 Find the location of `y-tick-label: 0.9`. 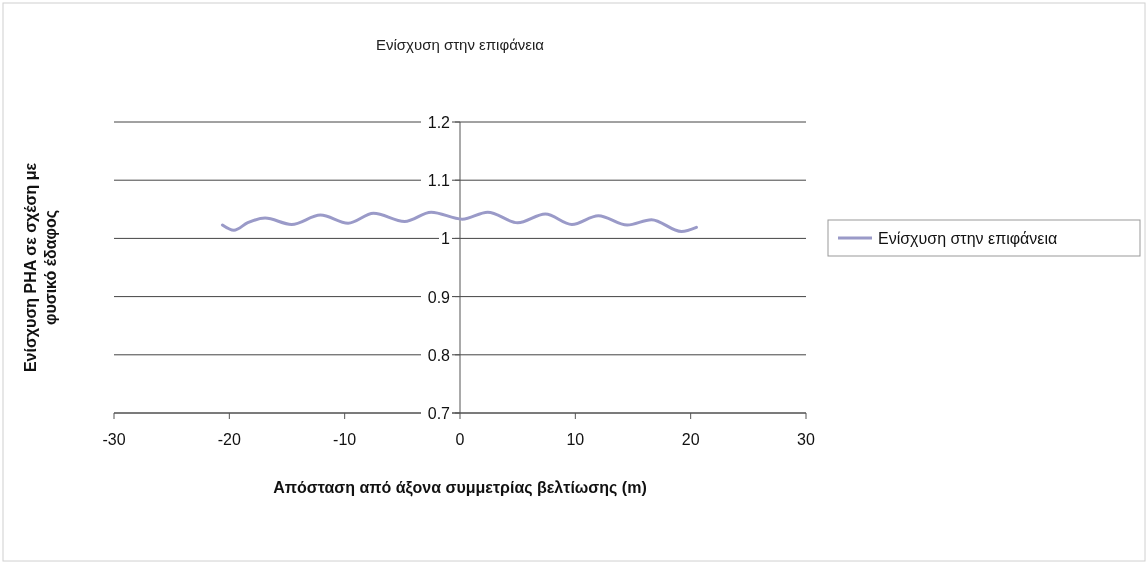

y-tick-label: 0.9 is located at coordinates (439, 297).